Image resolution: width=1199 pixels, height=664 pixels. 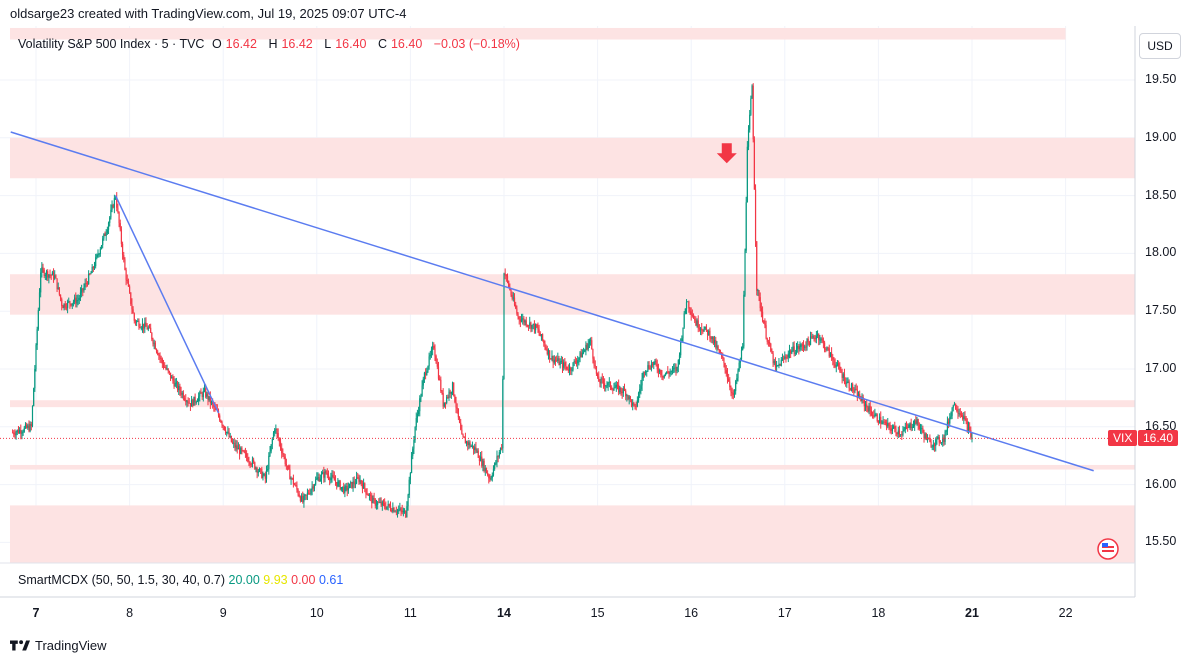 What do you see at coordinates (58, 645) in the screenshot?
I see `tradingview-brand: TradingView` at bounding box center [58, 645].